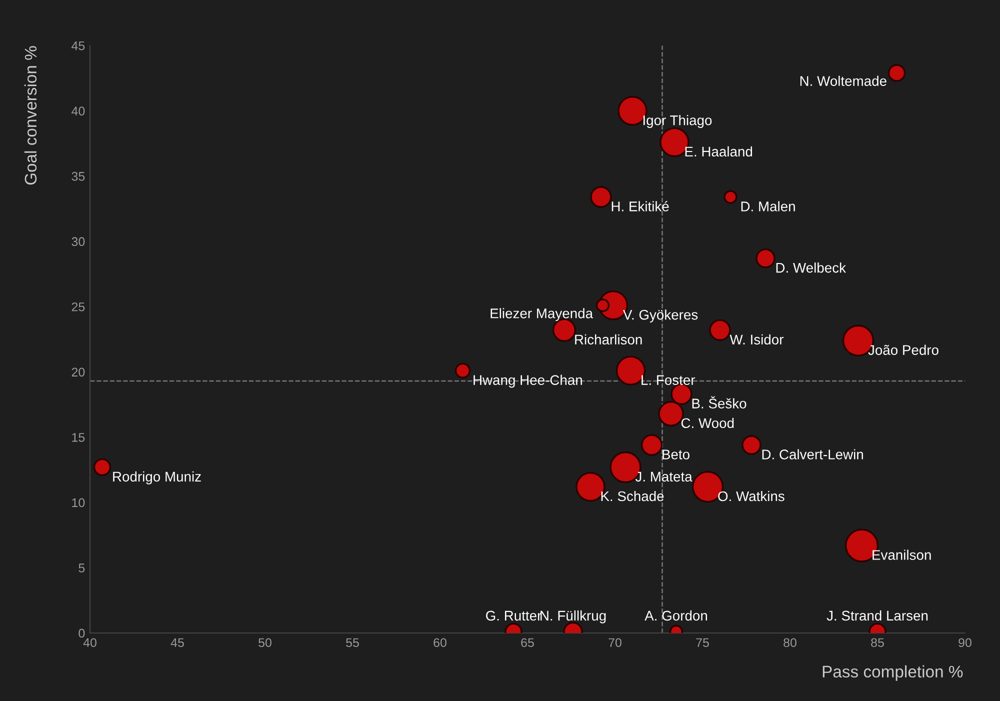  What do you see at coordinates (676, 615) in the screenshot?
I see `annotation: A. Gordon` at bounding box center [676, 615].